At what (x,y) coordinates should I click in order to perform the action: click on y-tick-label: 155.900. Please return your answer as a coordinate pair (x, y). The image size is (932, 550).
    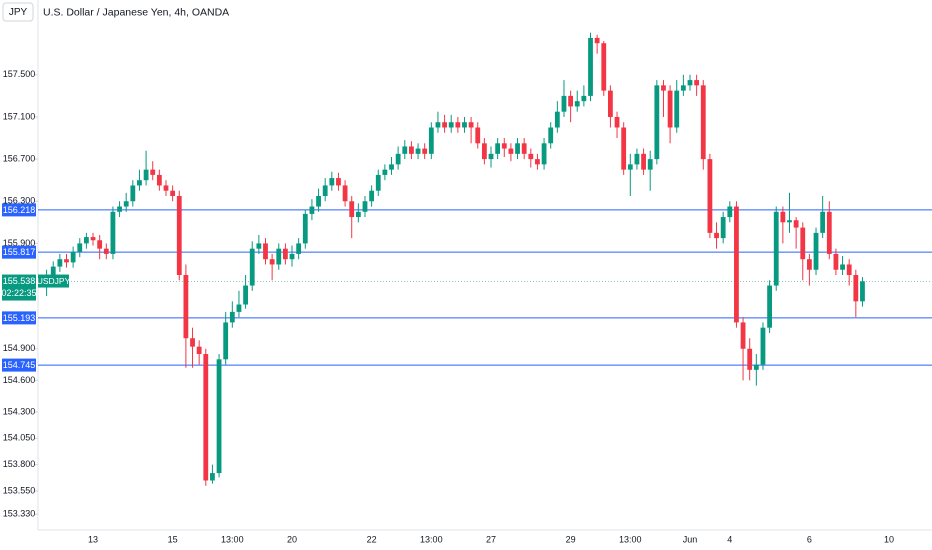
    Looking at the image, I should click on (19, 243).